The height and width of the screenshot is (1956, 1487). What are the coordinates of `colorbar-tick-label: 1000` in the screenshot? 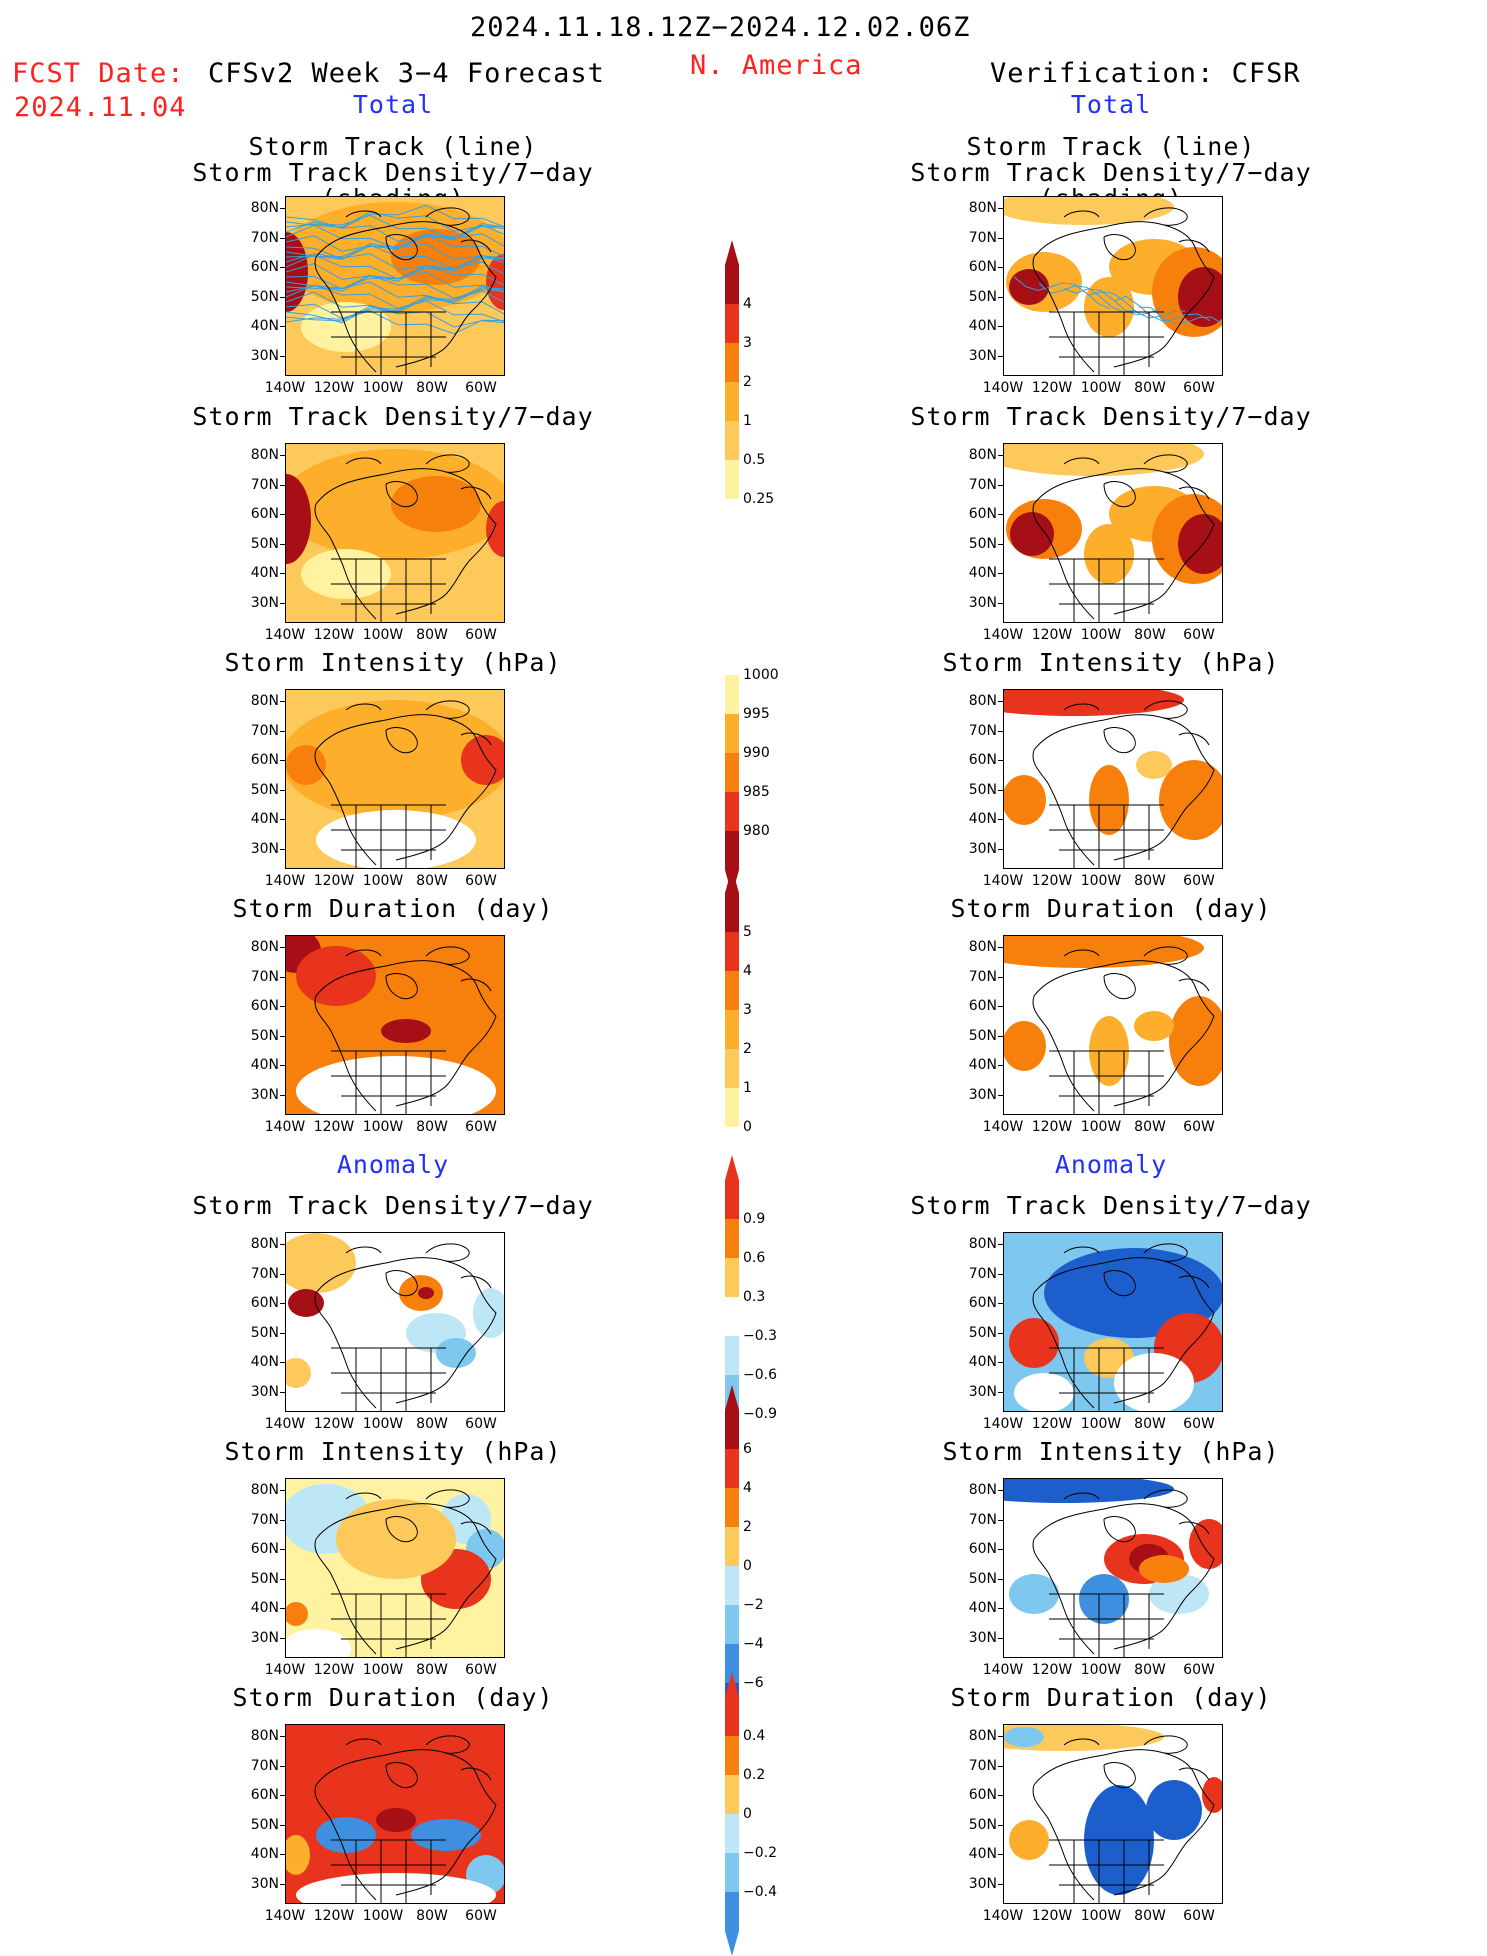 It's located at (761, 675).